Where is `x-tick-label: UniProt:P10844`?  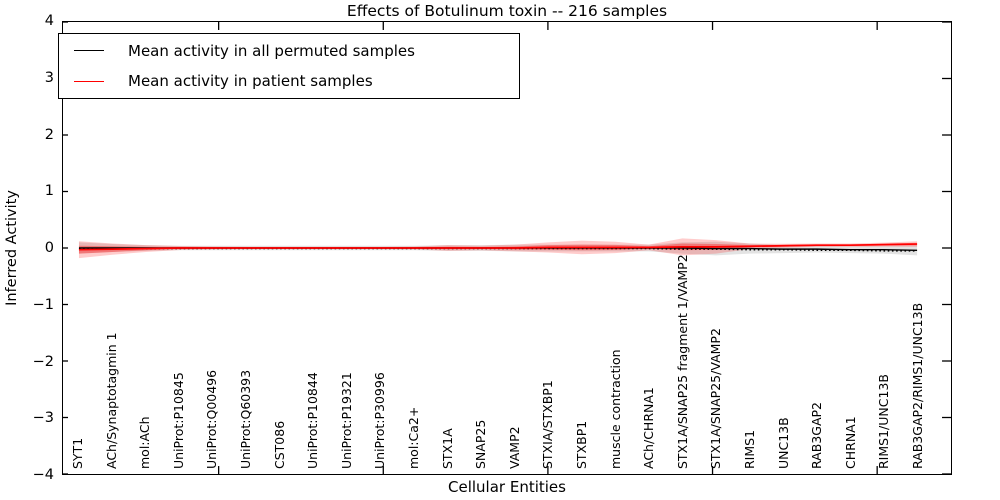
x-tick-label: UniProt:P10844 is located at coordinates (313, 420).